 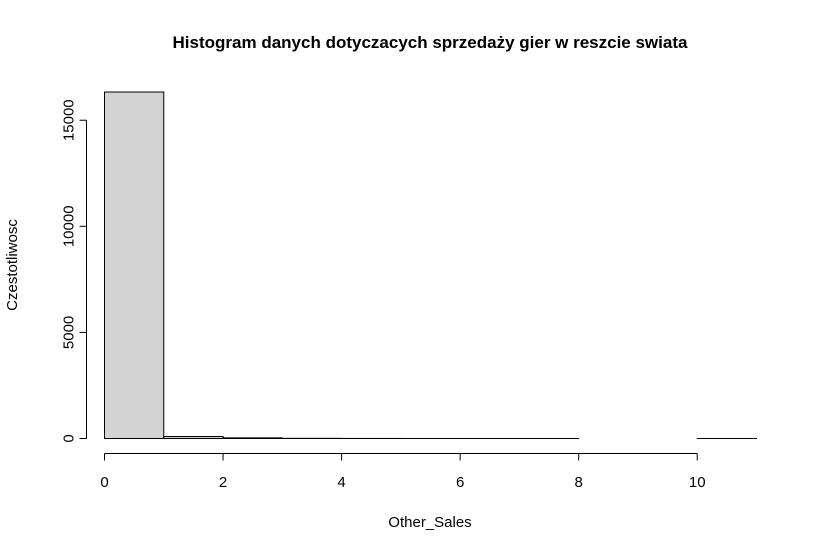 I want to click on x-tick-label: 8, so click(x=579, y=482).